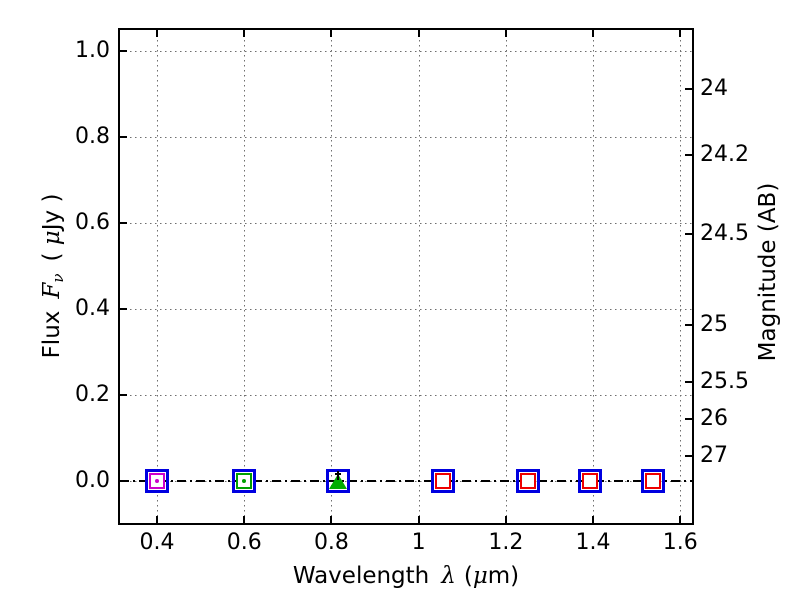 This screenshot has width=800, height=600. Describe the element at coordinates (714, 456) in the screenshot. I see `y-tick-label-right: 27` at that location.